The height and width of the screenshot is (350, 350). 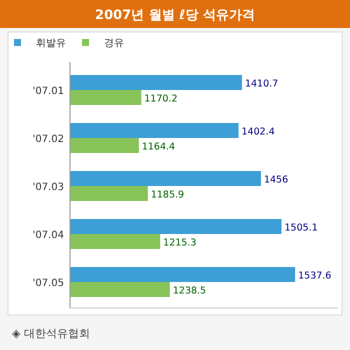 What do you see at coordinates (48, 91) in the screenshot?
I see `y-tick-label: '07.01` at bounding box center [48, 91].